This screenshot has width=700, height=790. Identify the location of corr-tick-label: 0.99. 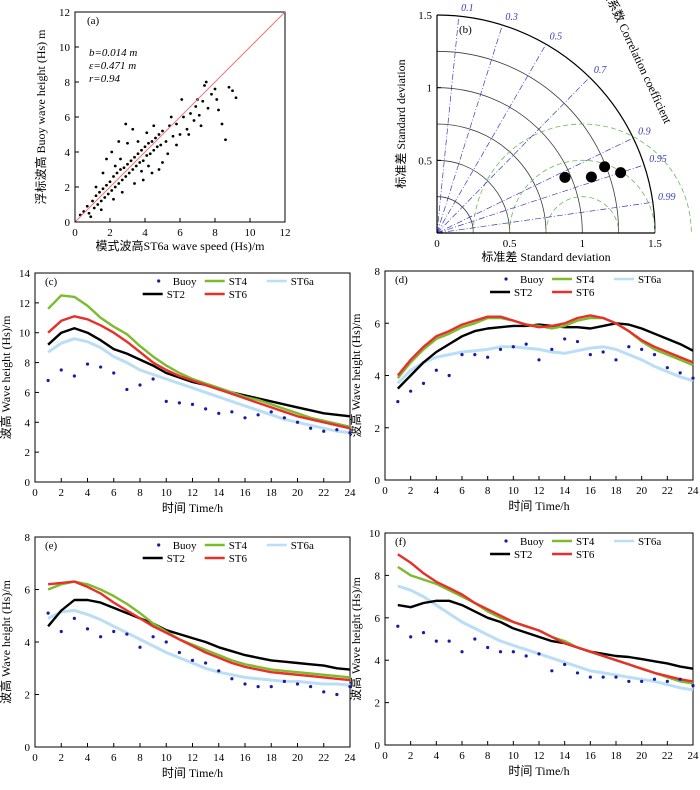
(667, 197).